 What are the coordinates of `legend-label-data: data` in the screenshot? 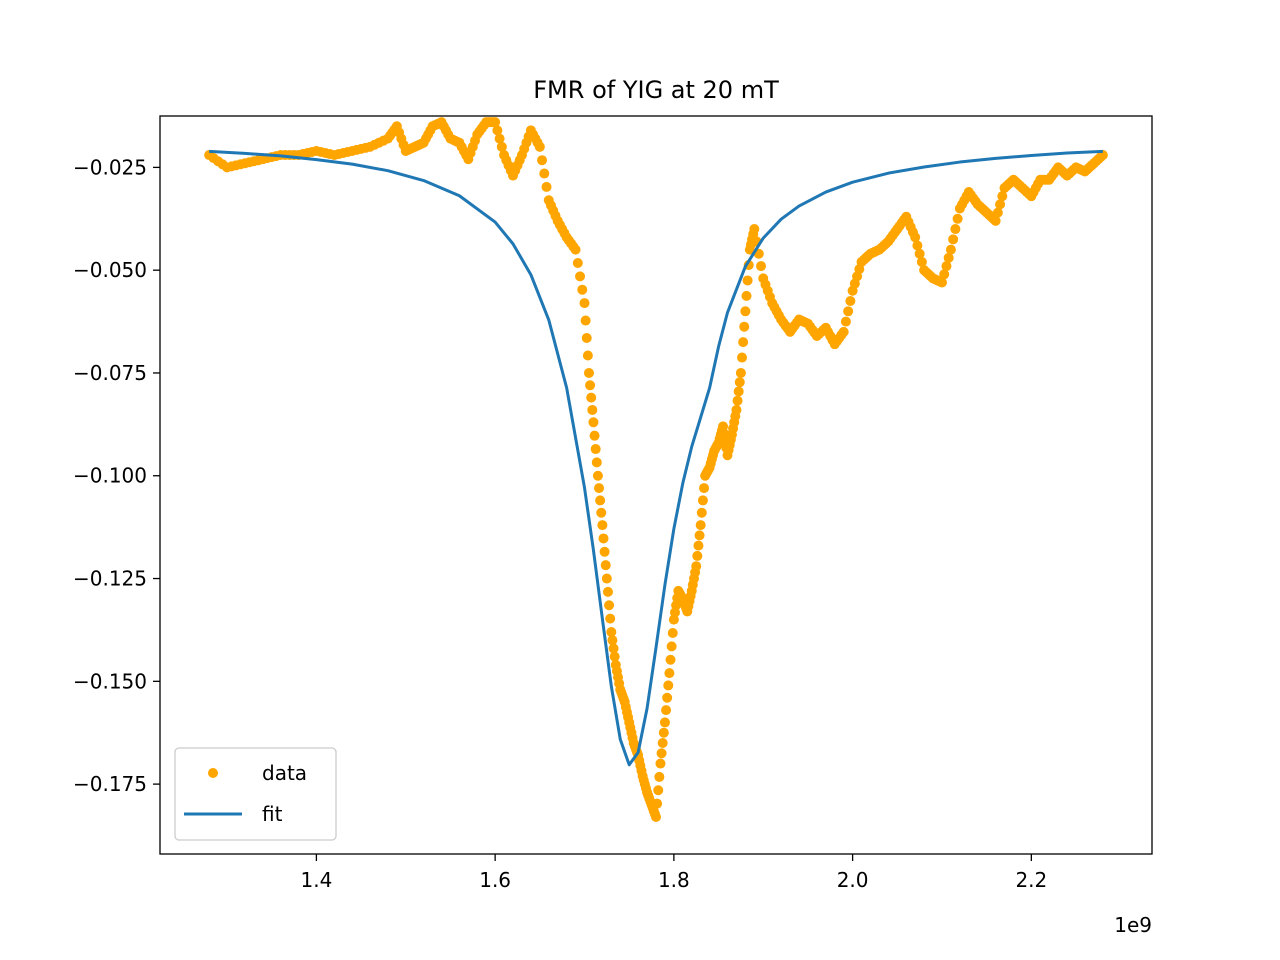 It's located at (284, 773).